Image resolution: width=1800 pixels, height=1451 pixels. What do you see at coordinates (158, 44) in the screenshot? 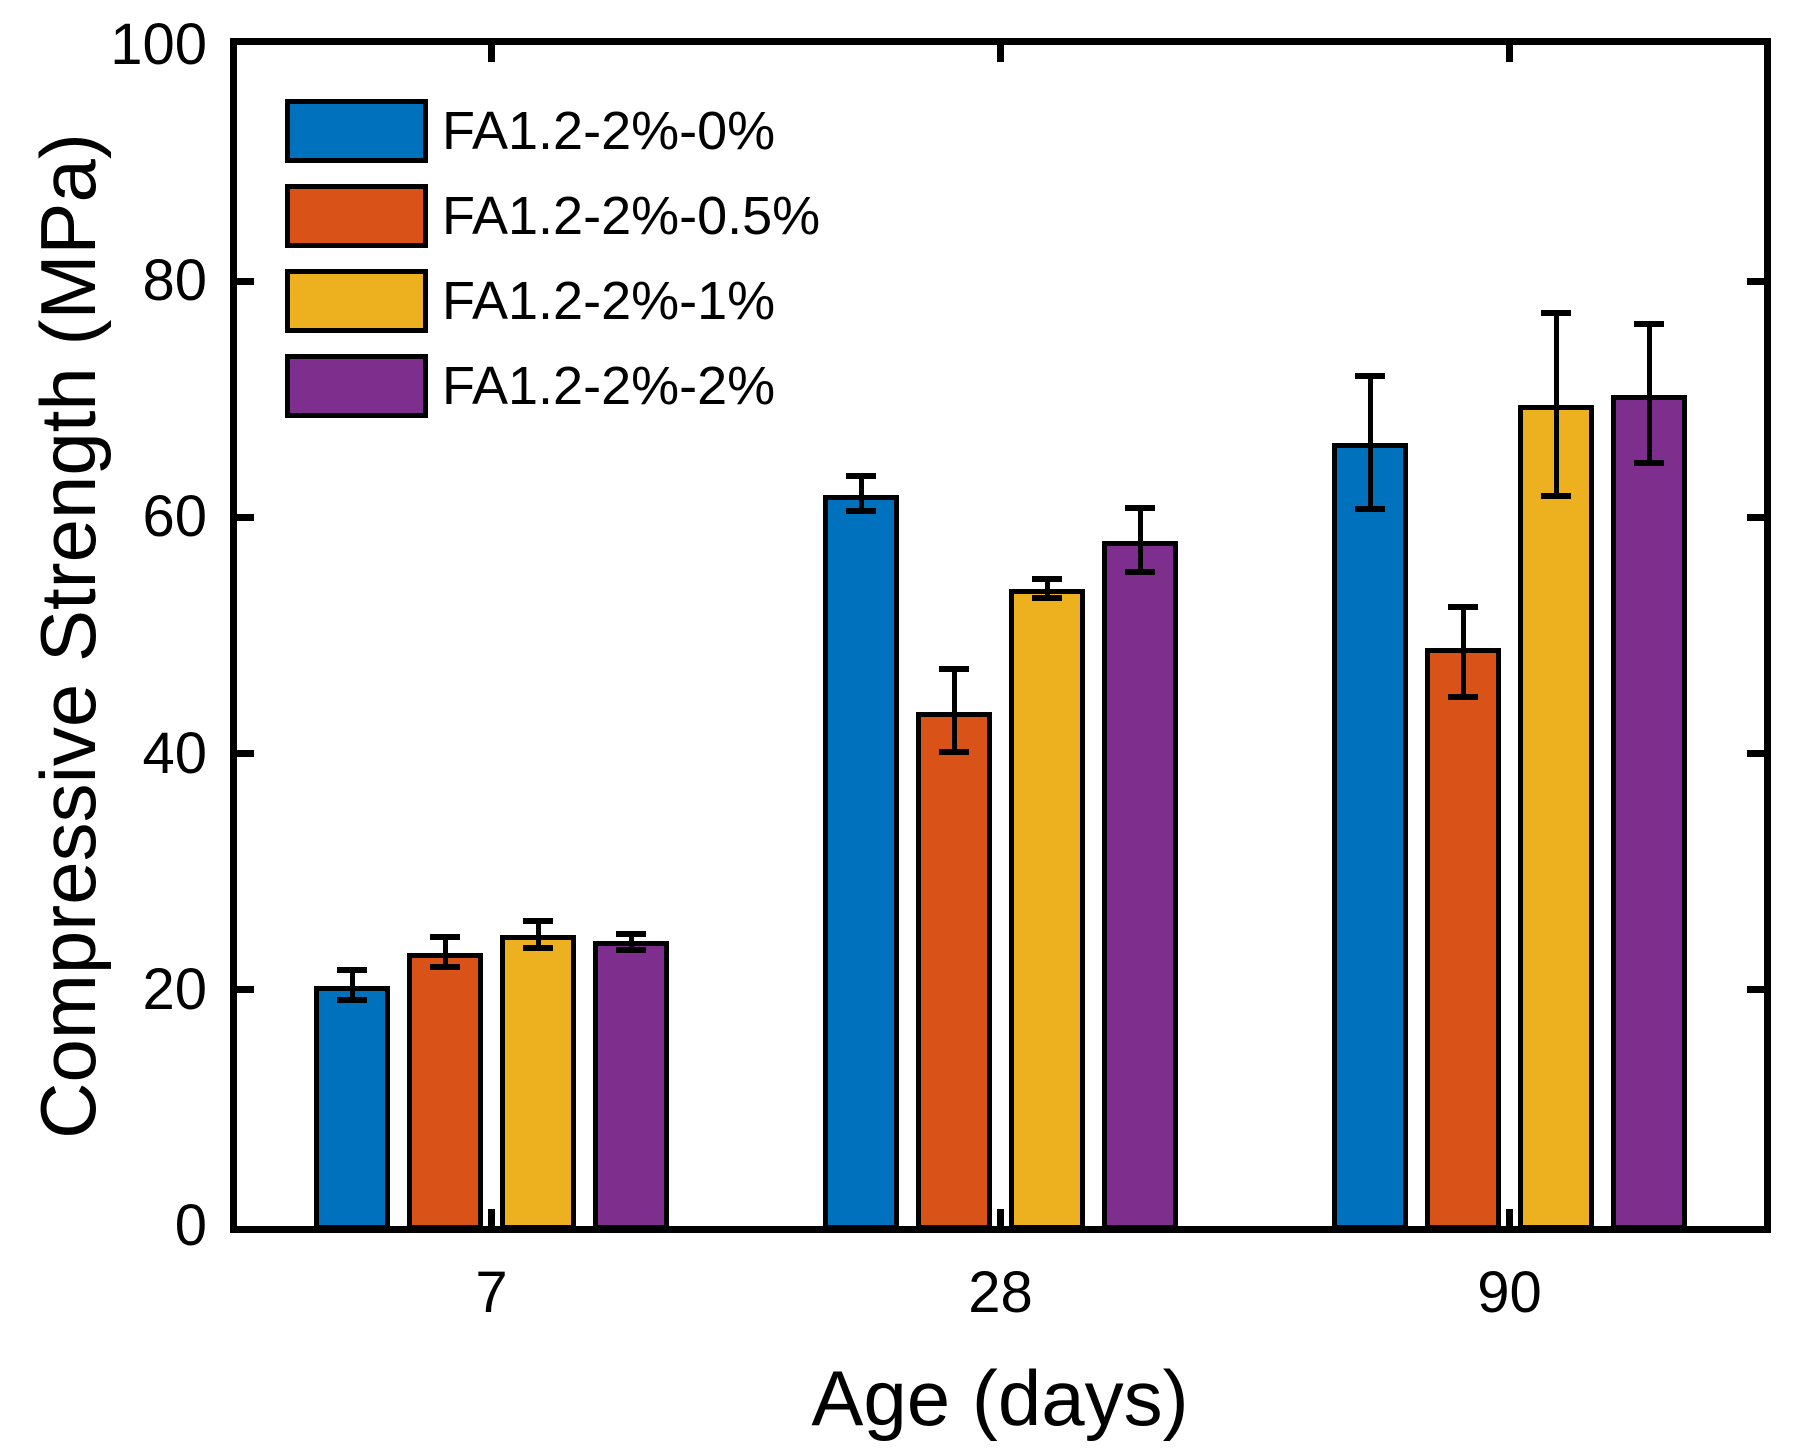
I see `y-tick-label: 100` at bounding box center [158, 44].